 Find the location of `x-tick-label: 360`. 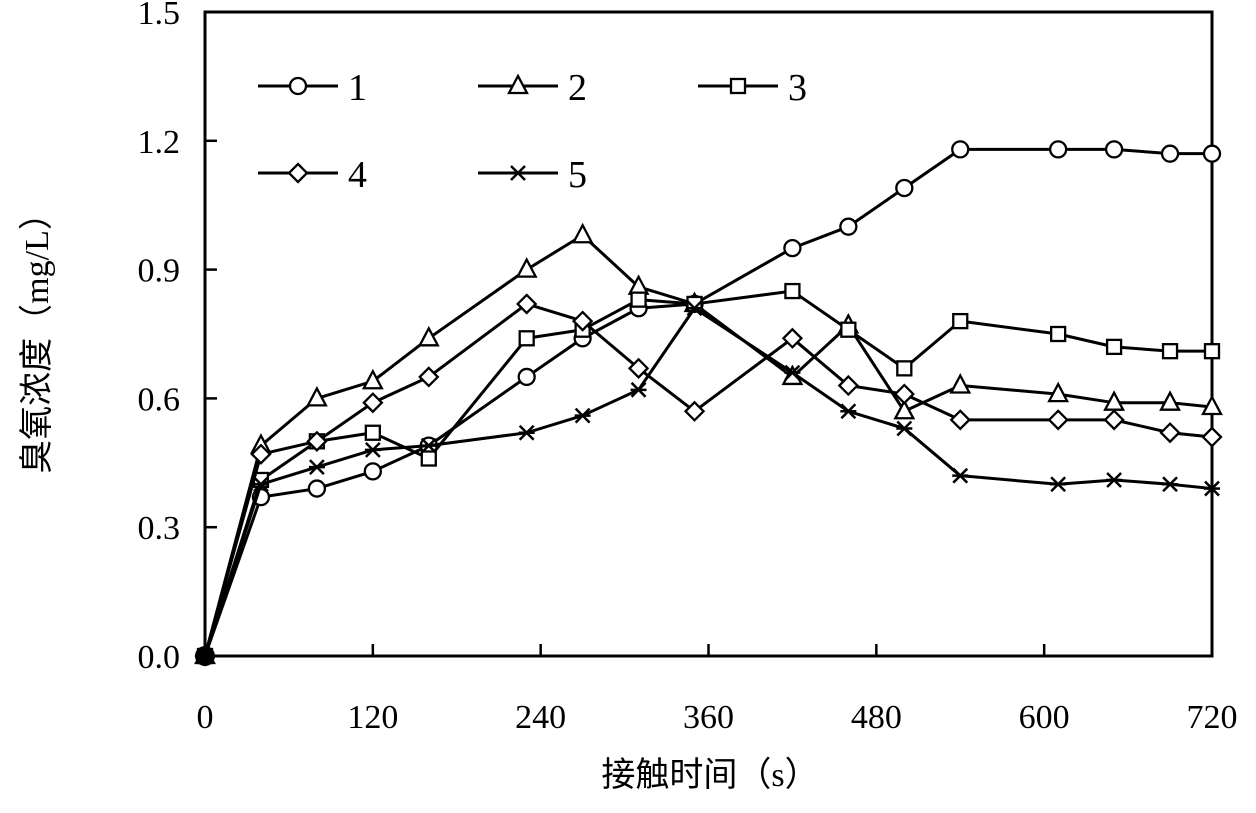

x-tick-label: 360 is located at coordinates (708, 717).